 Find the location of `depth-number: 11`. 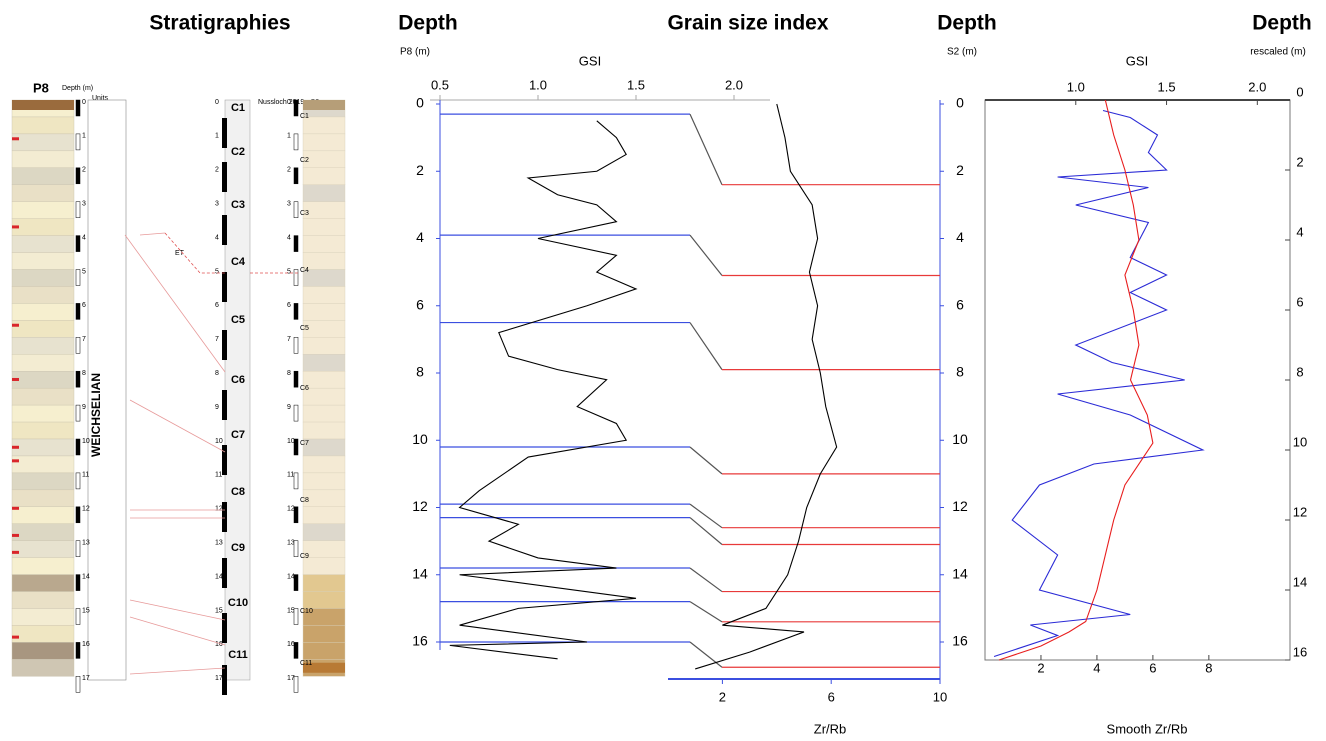

depth-number: 11 is located at coordinates (218, 475).